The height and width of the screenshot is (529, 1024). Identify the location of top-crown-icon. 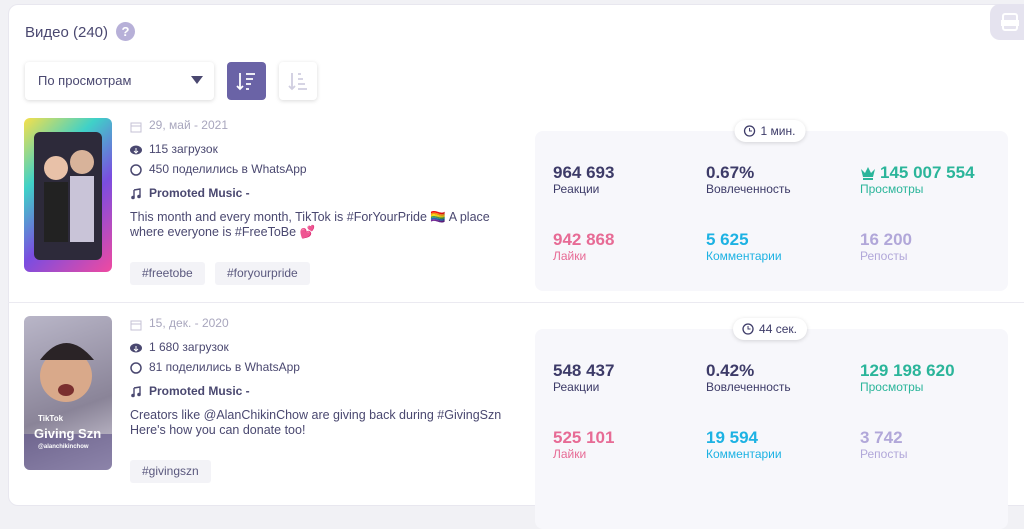
(868, 173).